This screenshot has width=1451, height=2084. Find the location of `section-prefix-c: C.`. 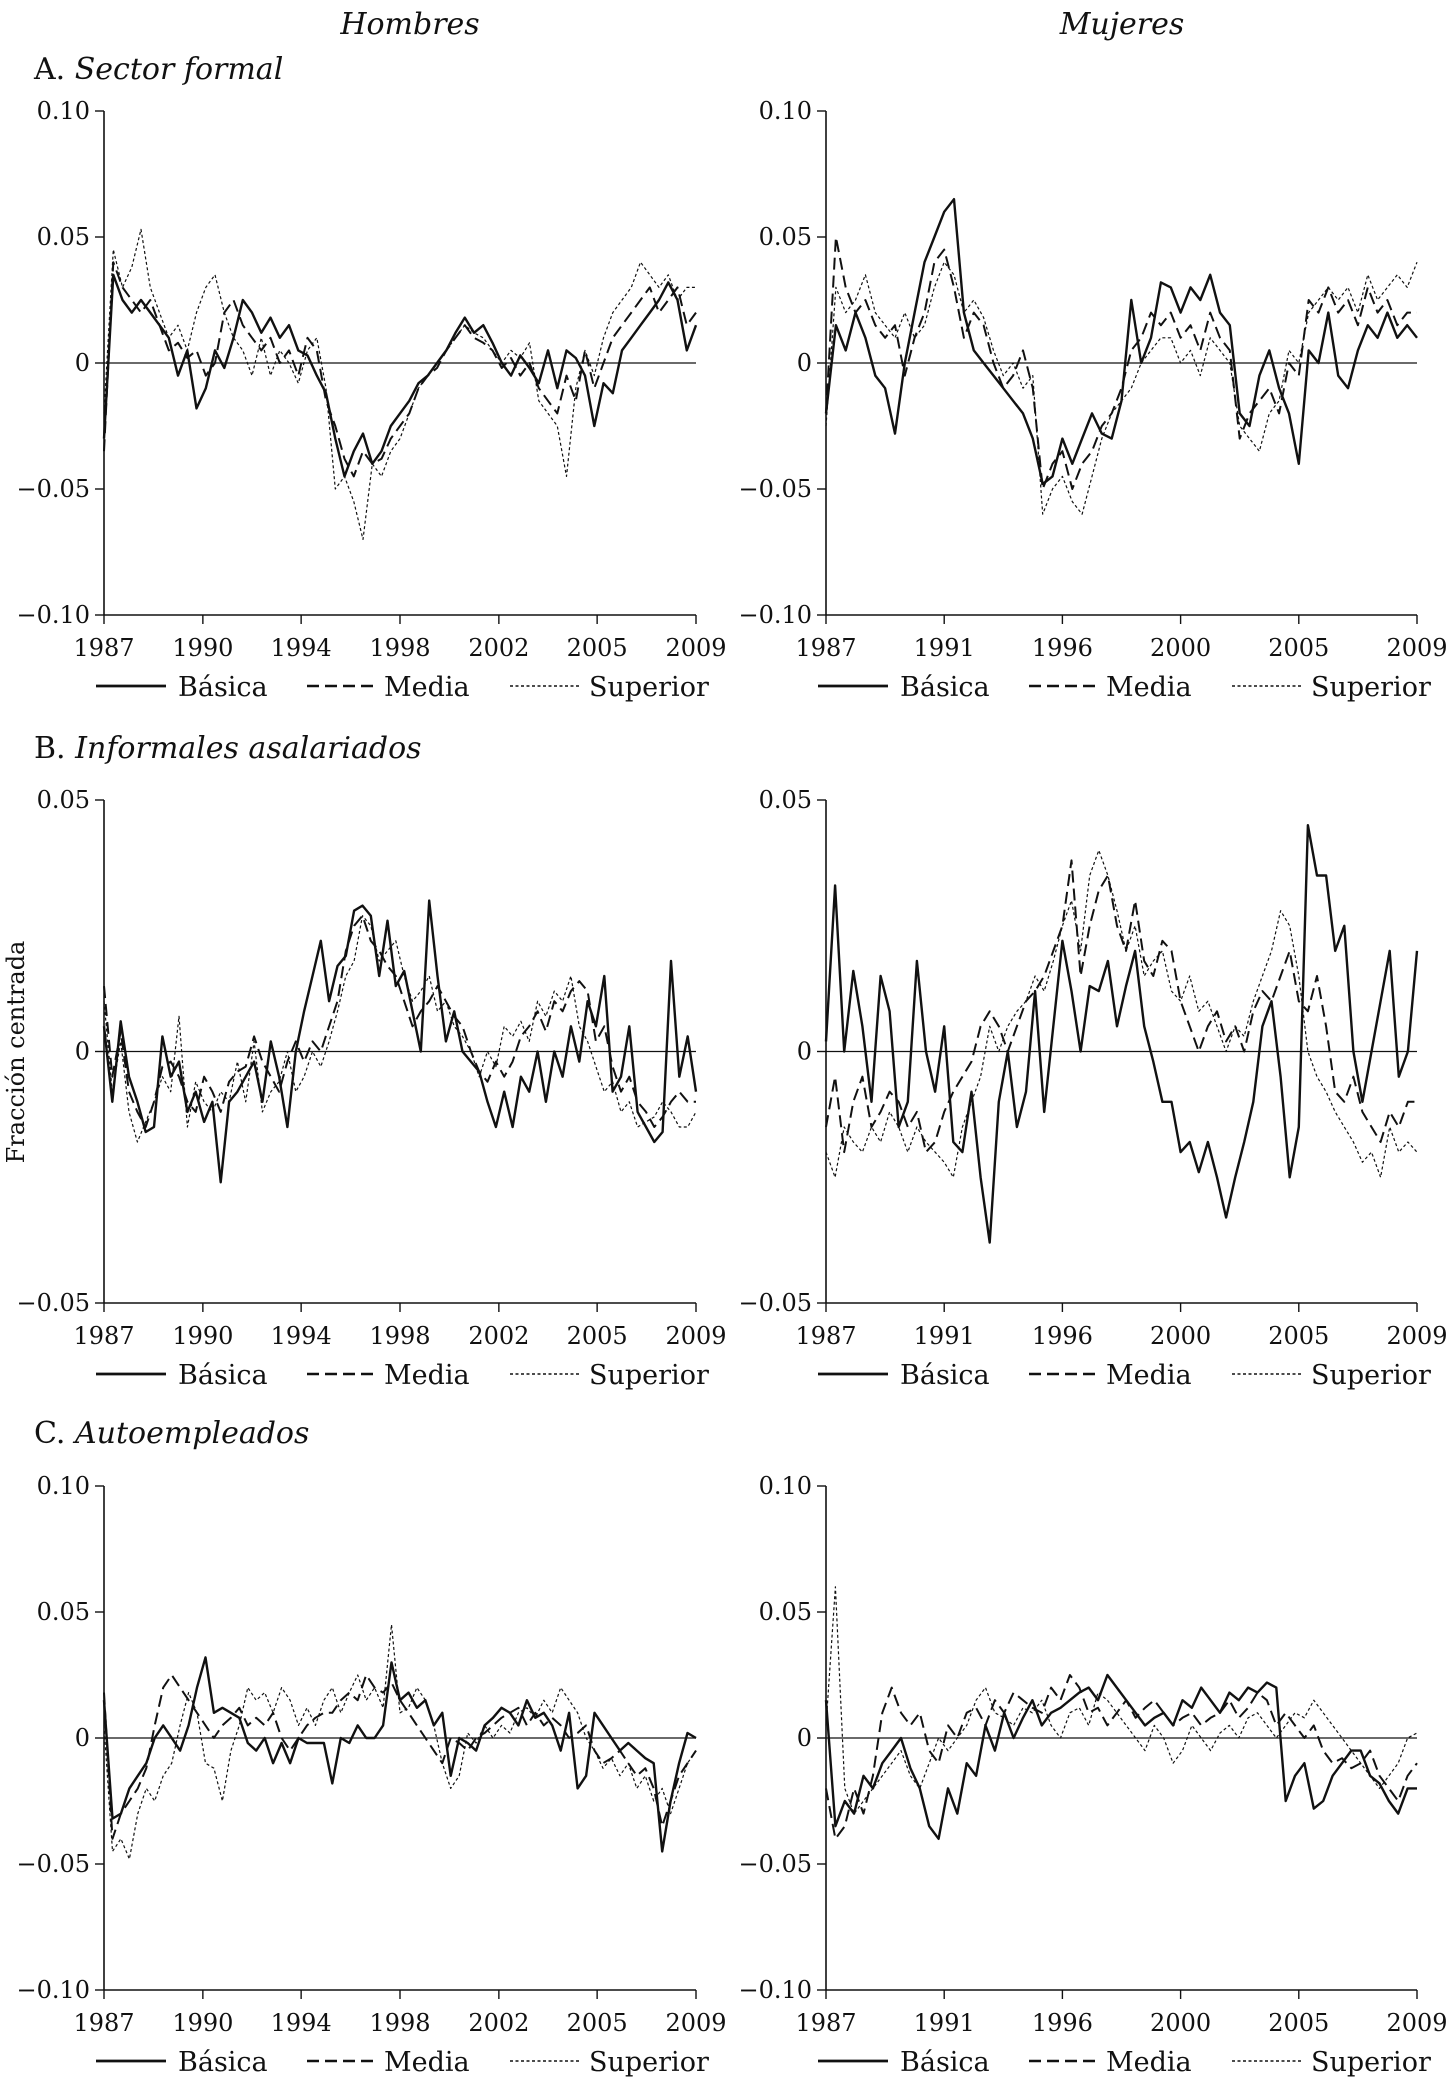

section-prefix-c: C. is located at coordinates (49, 1433).